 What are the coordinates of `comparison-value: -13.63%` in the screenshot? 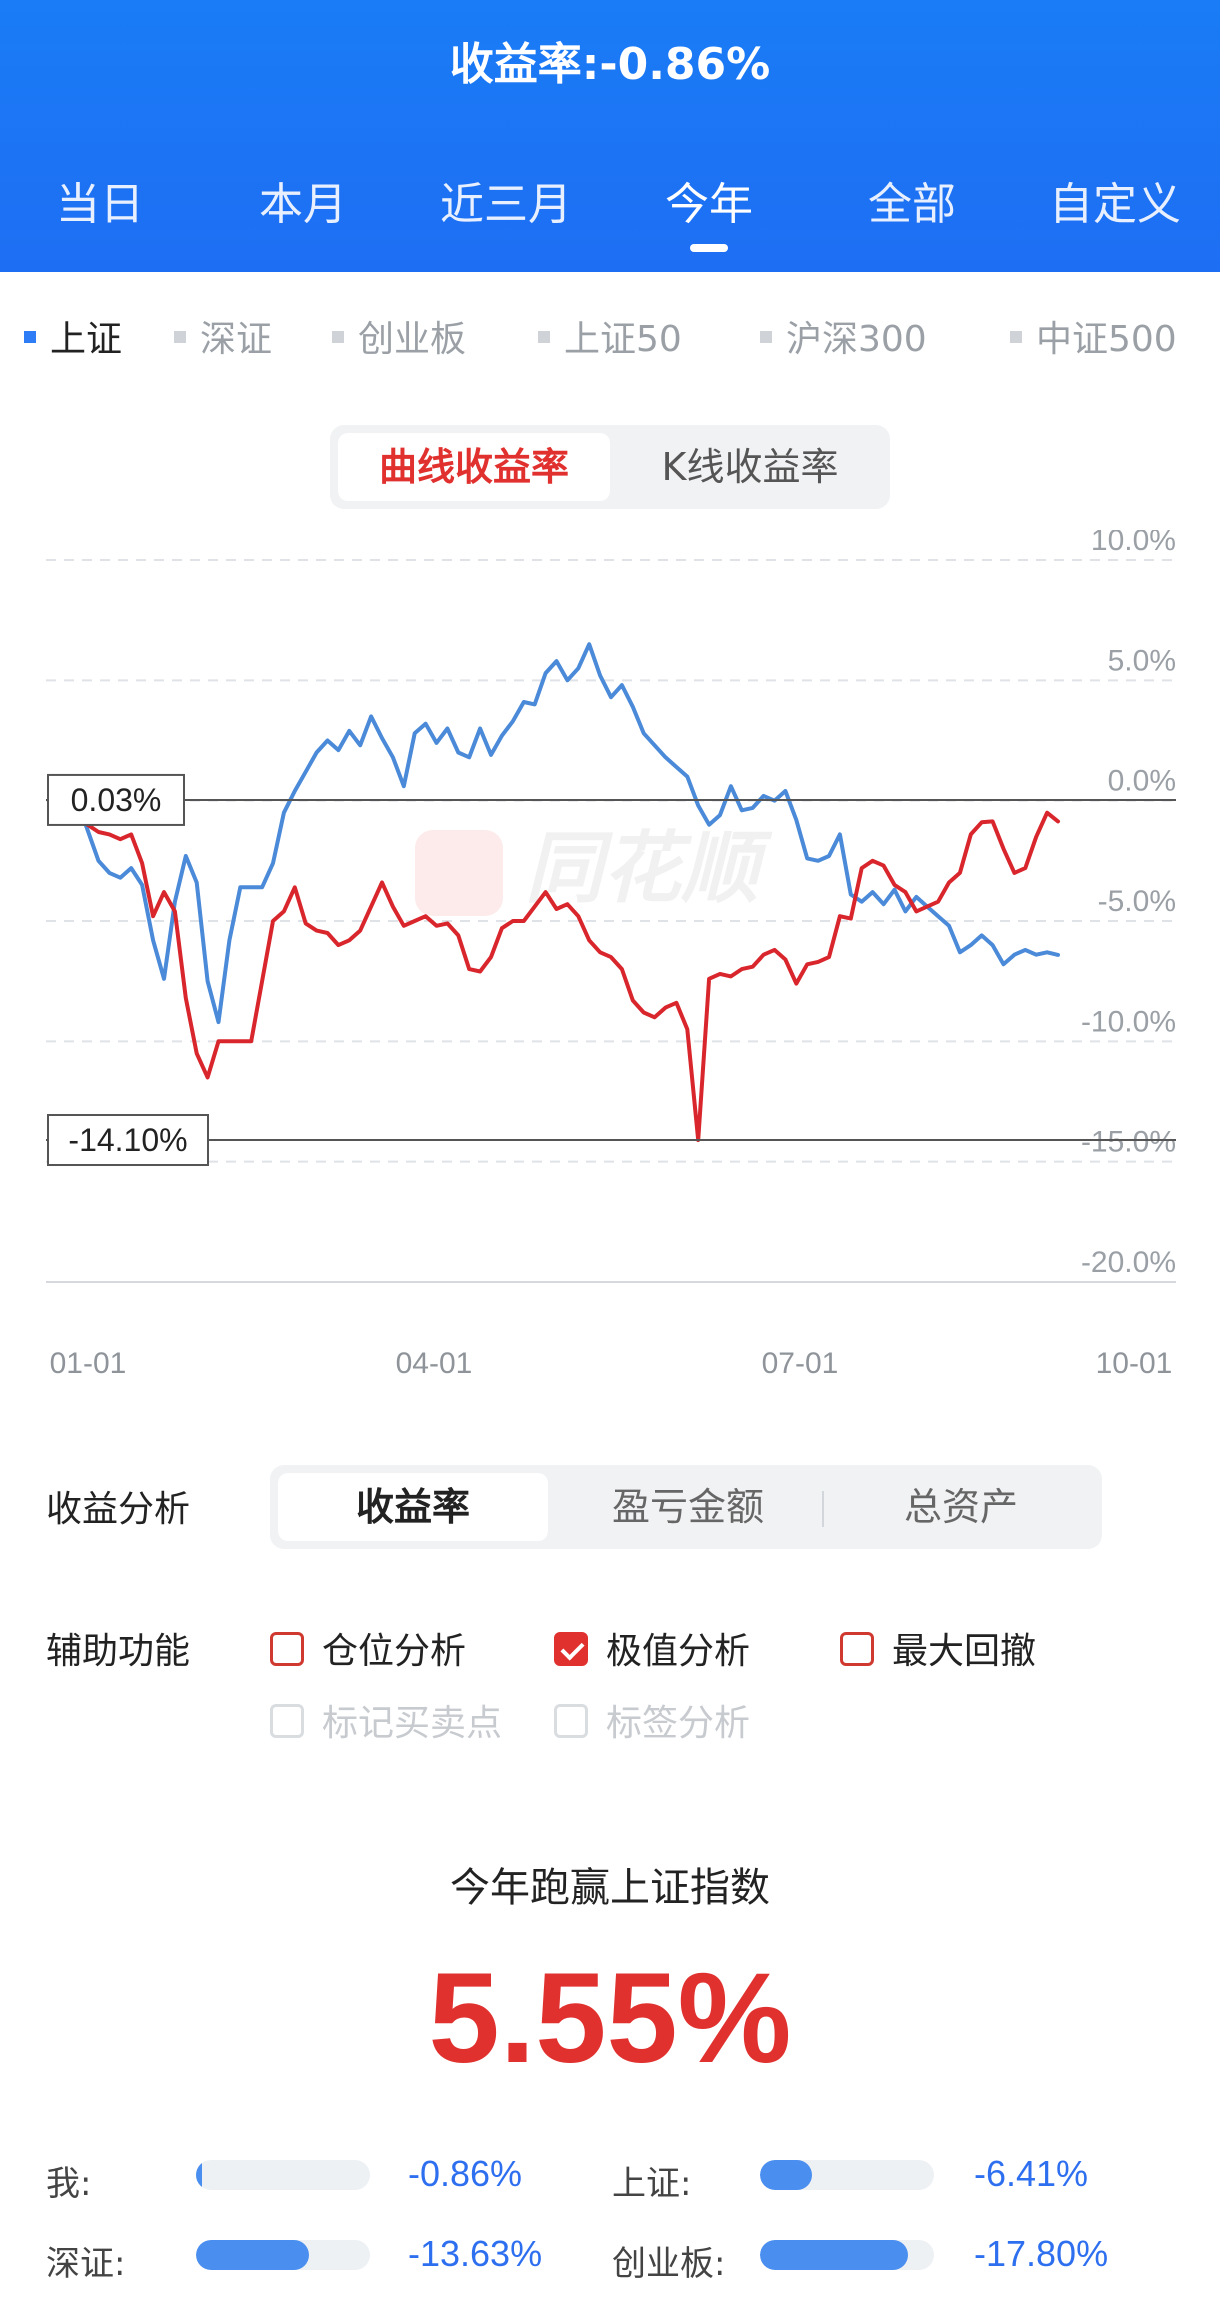 It's located at (475, 2253).